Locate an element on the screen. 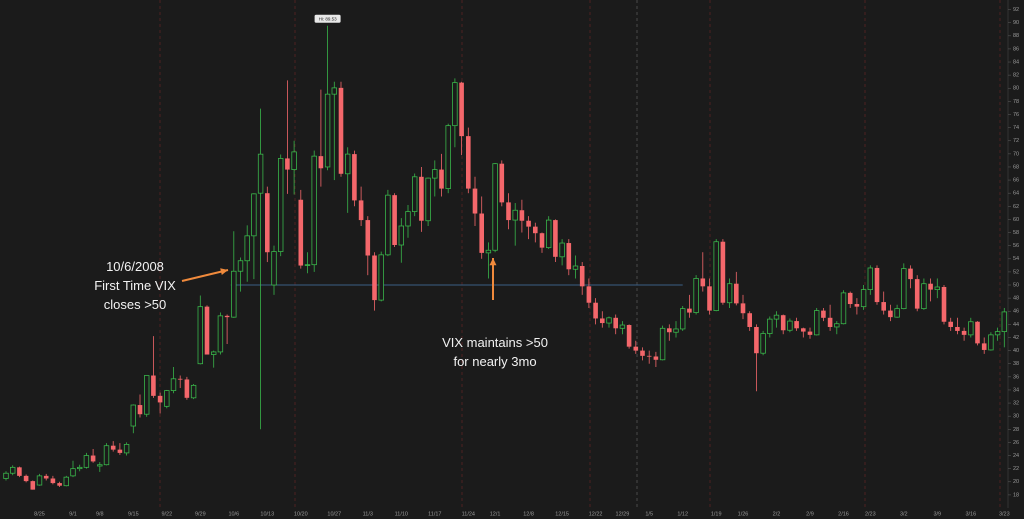 This screenshot has height=519, width=1024. x-tick-label: 12/8 is located at coordinates (528, 514).